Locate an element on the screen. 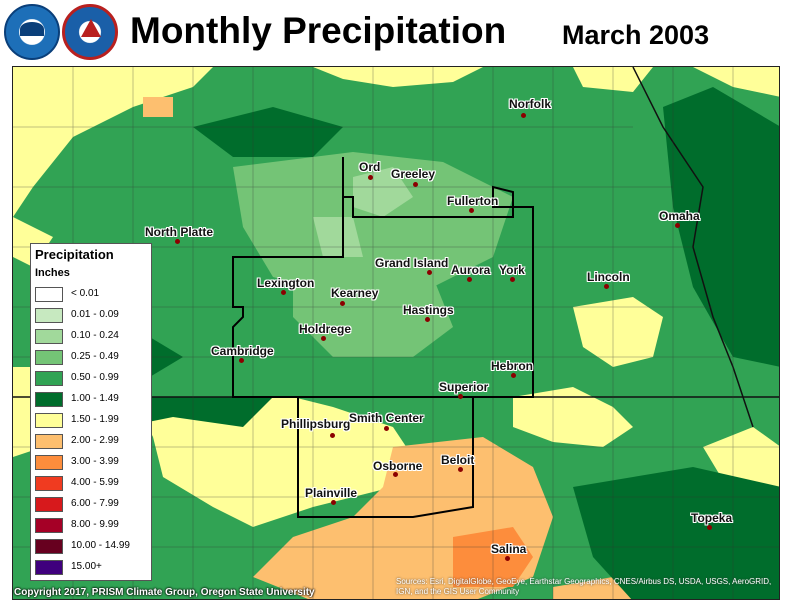 This screenshot has width=792, height=612. city-label-lincoln: Lincoln is located at coordinates (608, 277).